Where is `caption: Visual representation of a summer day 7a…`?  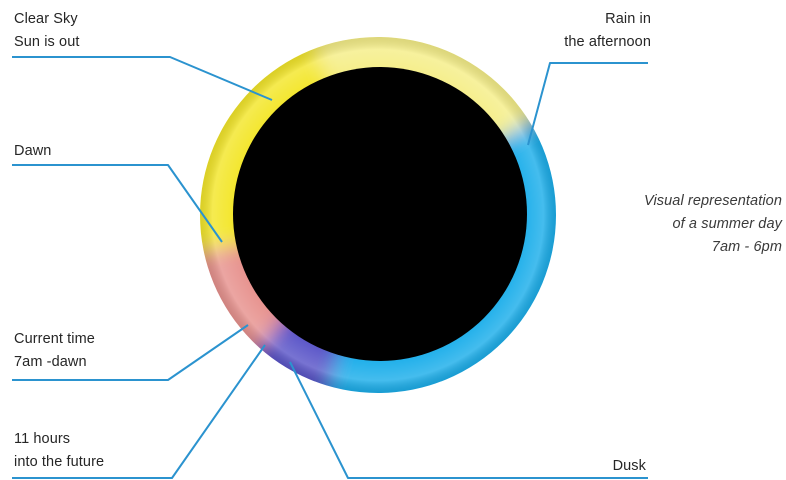
caption: Visual representation of a summer day 7a… is located at coordinates (713, 224).